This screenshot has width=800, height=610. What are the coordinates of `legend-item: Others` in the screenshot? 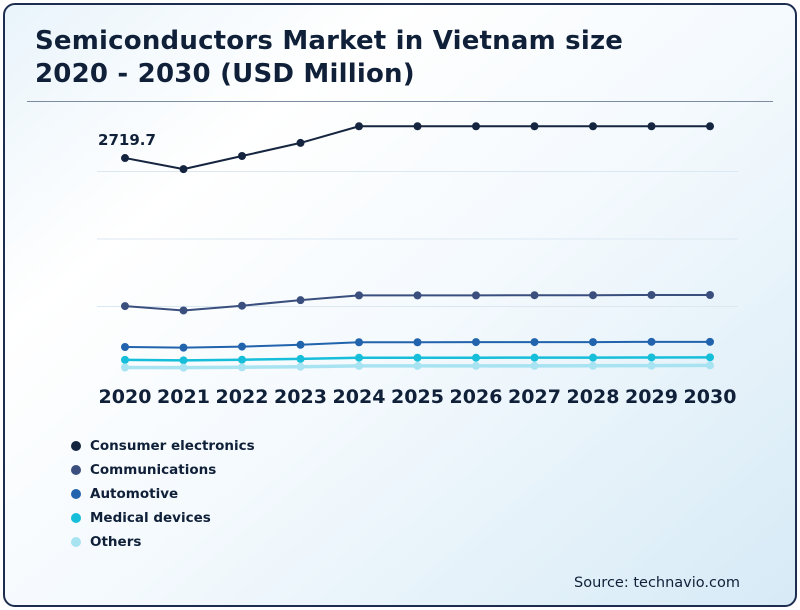 It's located at (163, 542).